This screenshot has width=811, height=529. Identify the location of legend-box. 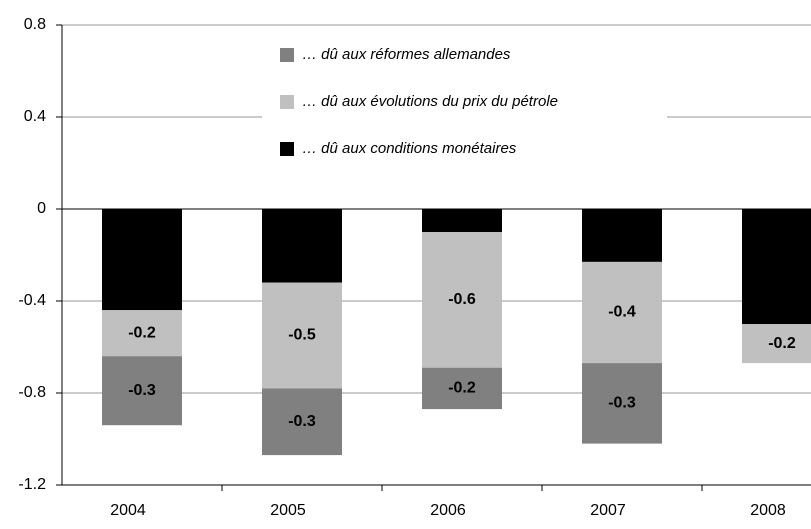
(464, 102).